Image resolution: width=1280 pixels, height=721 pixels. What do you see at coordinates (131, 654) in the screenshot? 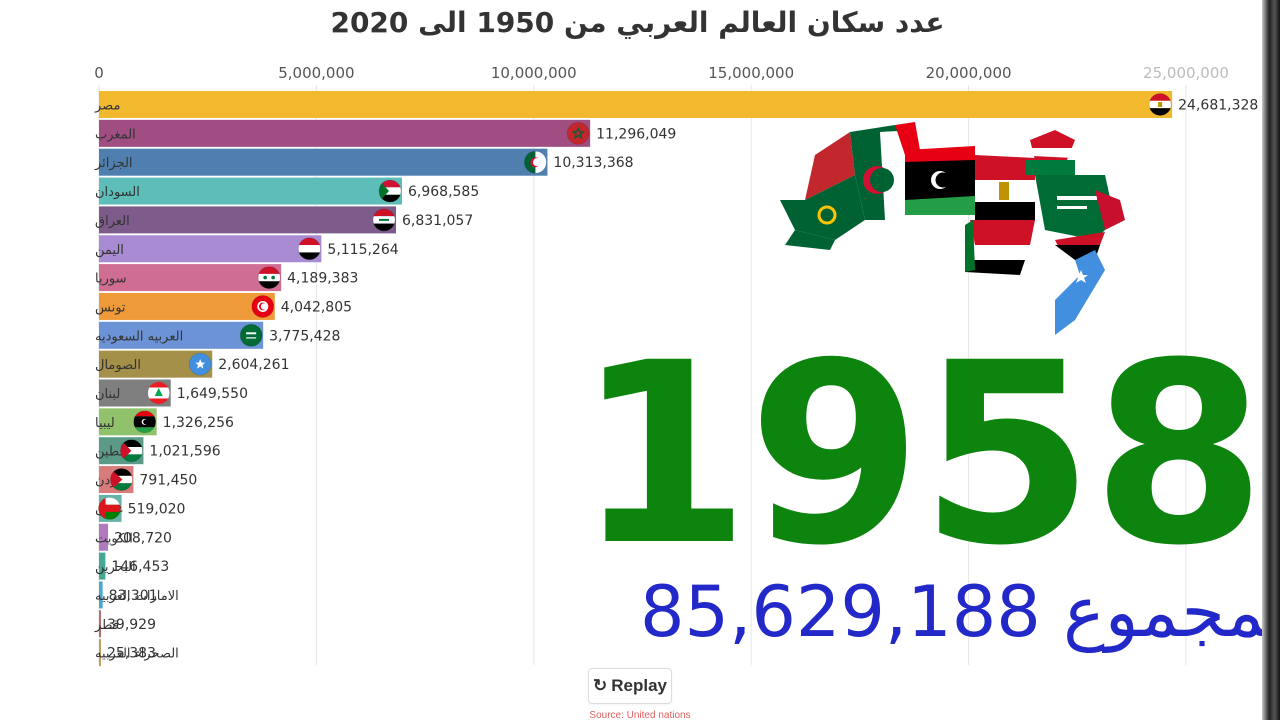
I see `value-label: 25,383` at bounding box center [131, 654].